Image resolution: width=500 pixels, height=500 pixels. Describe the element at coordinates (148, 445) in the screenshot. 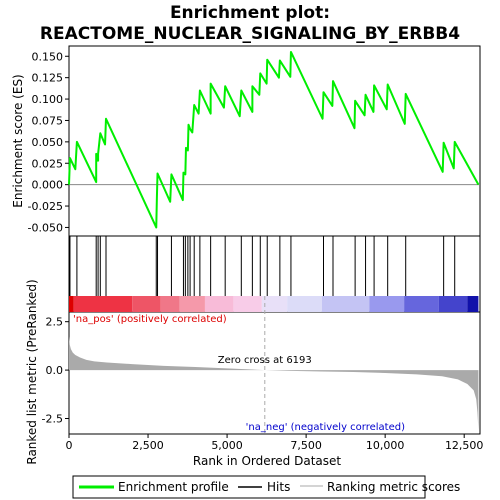

I see `x-tick-label: 2,500` at that location.